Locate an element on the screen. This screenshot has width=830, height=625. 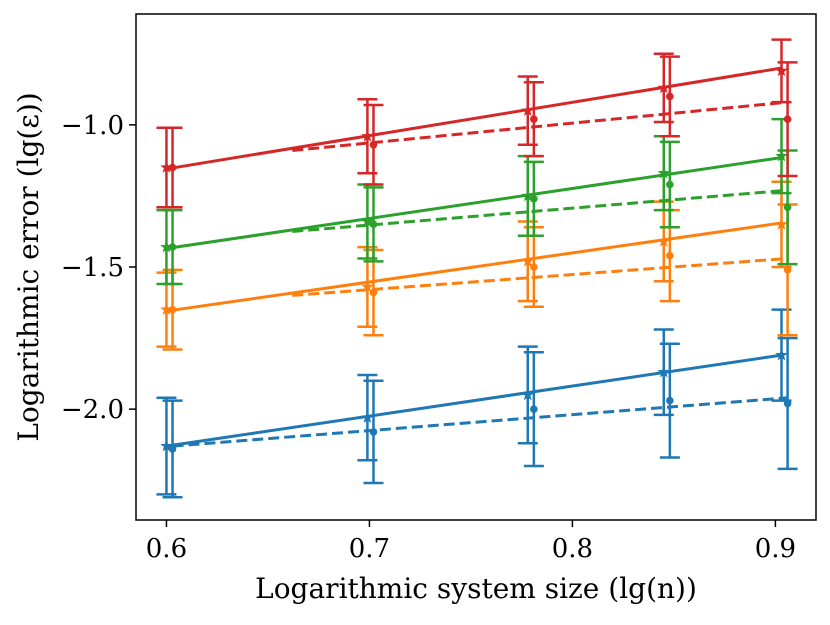
measured-fit-line-green is located at coordinates (474, 203).